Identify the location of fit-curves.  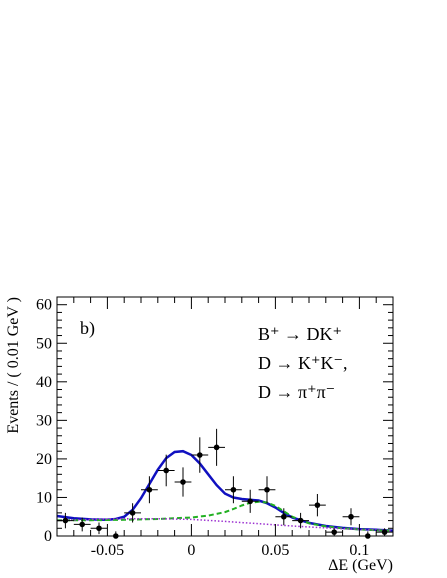
(225, 490).